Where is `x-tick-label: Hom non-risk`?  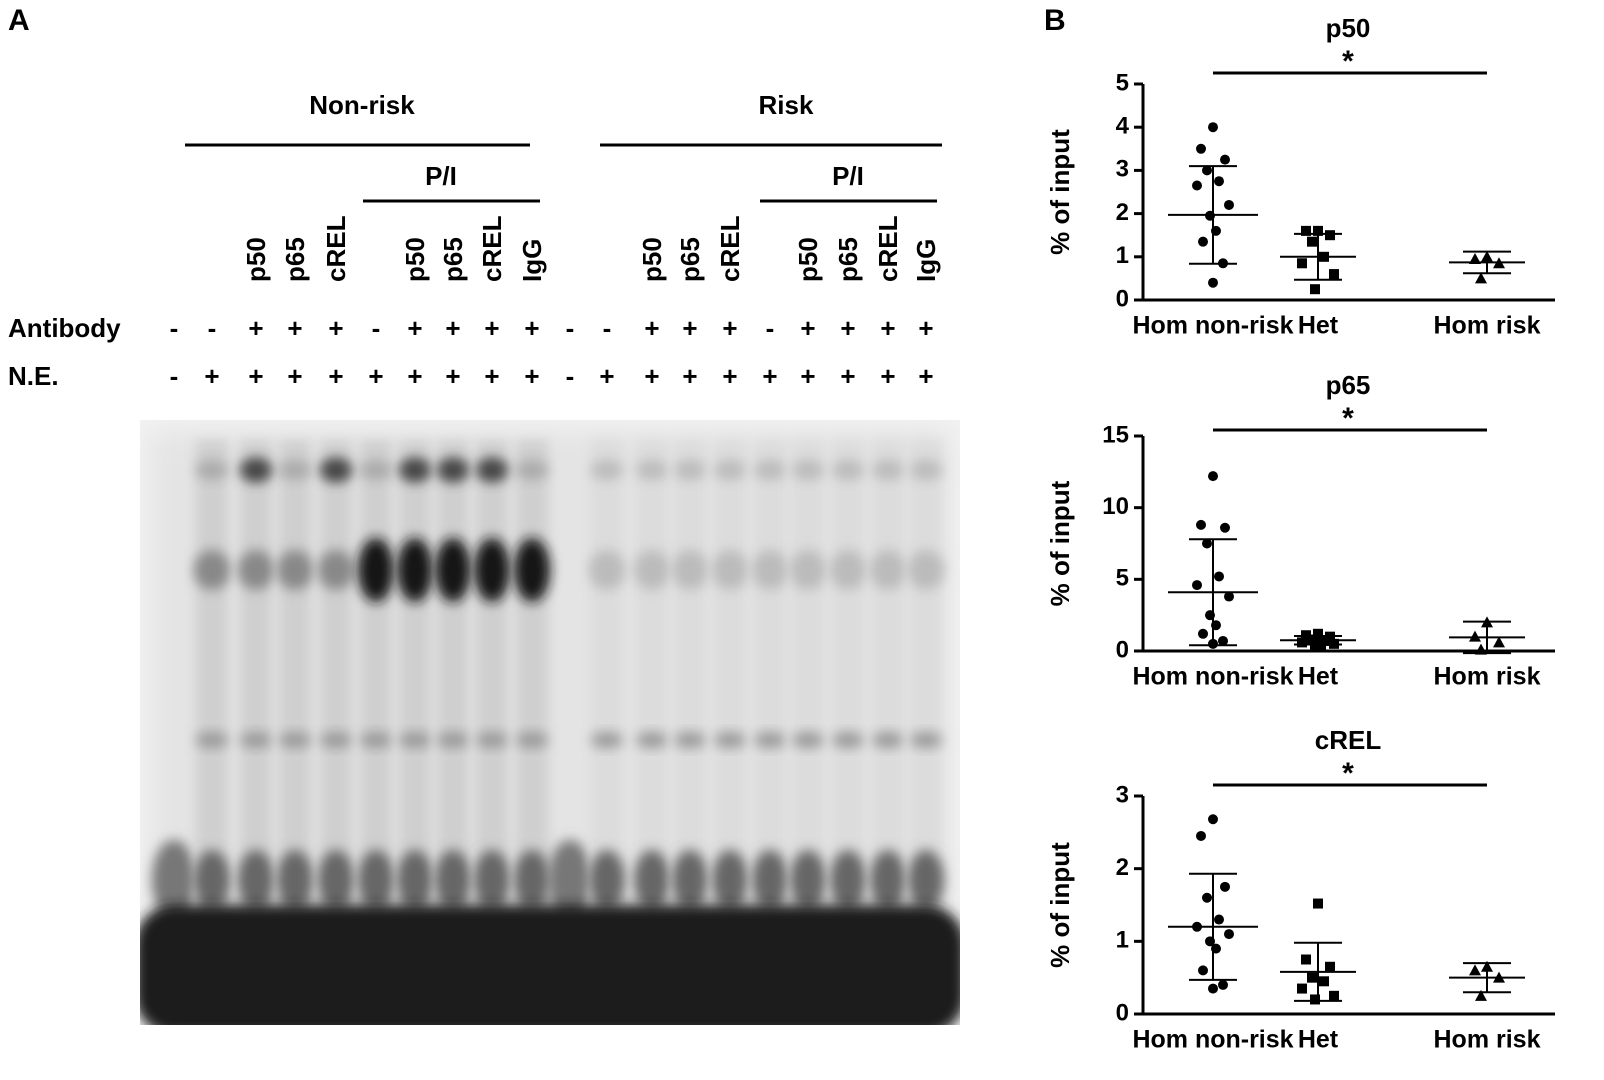 x-tick-label: Hom non-risk is located at coordinates (1212, 1040).